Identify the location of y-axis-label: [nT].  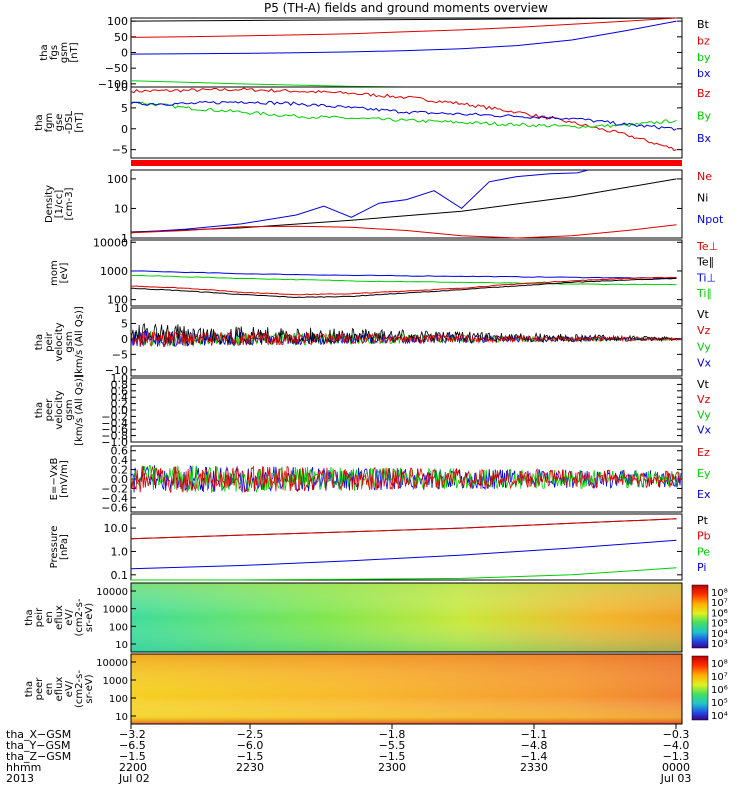
(79, 122).